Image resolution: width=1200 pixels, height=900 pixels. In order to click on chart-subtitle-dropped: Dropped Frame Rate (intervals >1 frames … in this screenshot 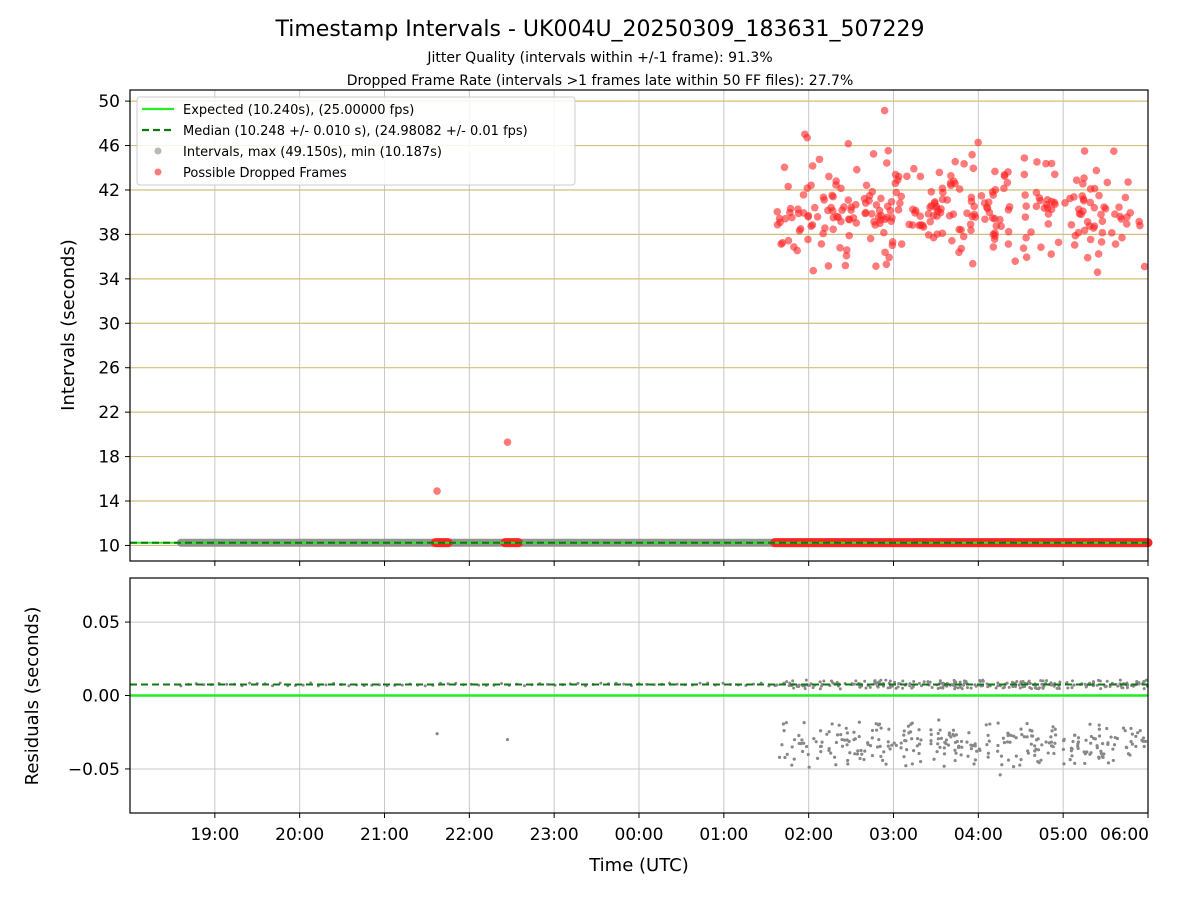, I will do `click(600, 81)`.